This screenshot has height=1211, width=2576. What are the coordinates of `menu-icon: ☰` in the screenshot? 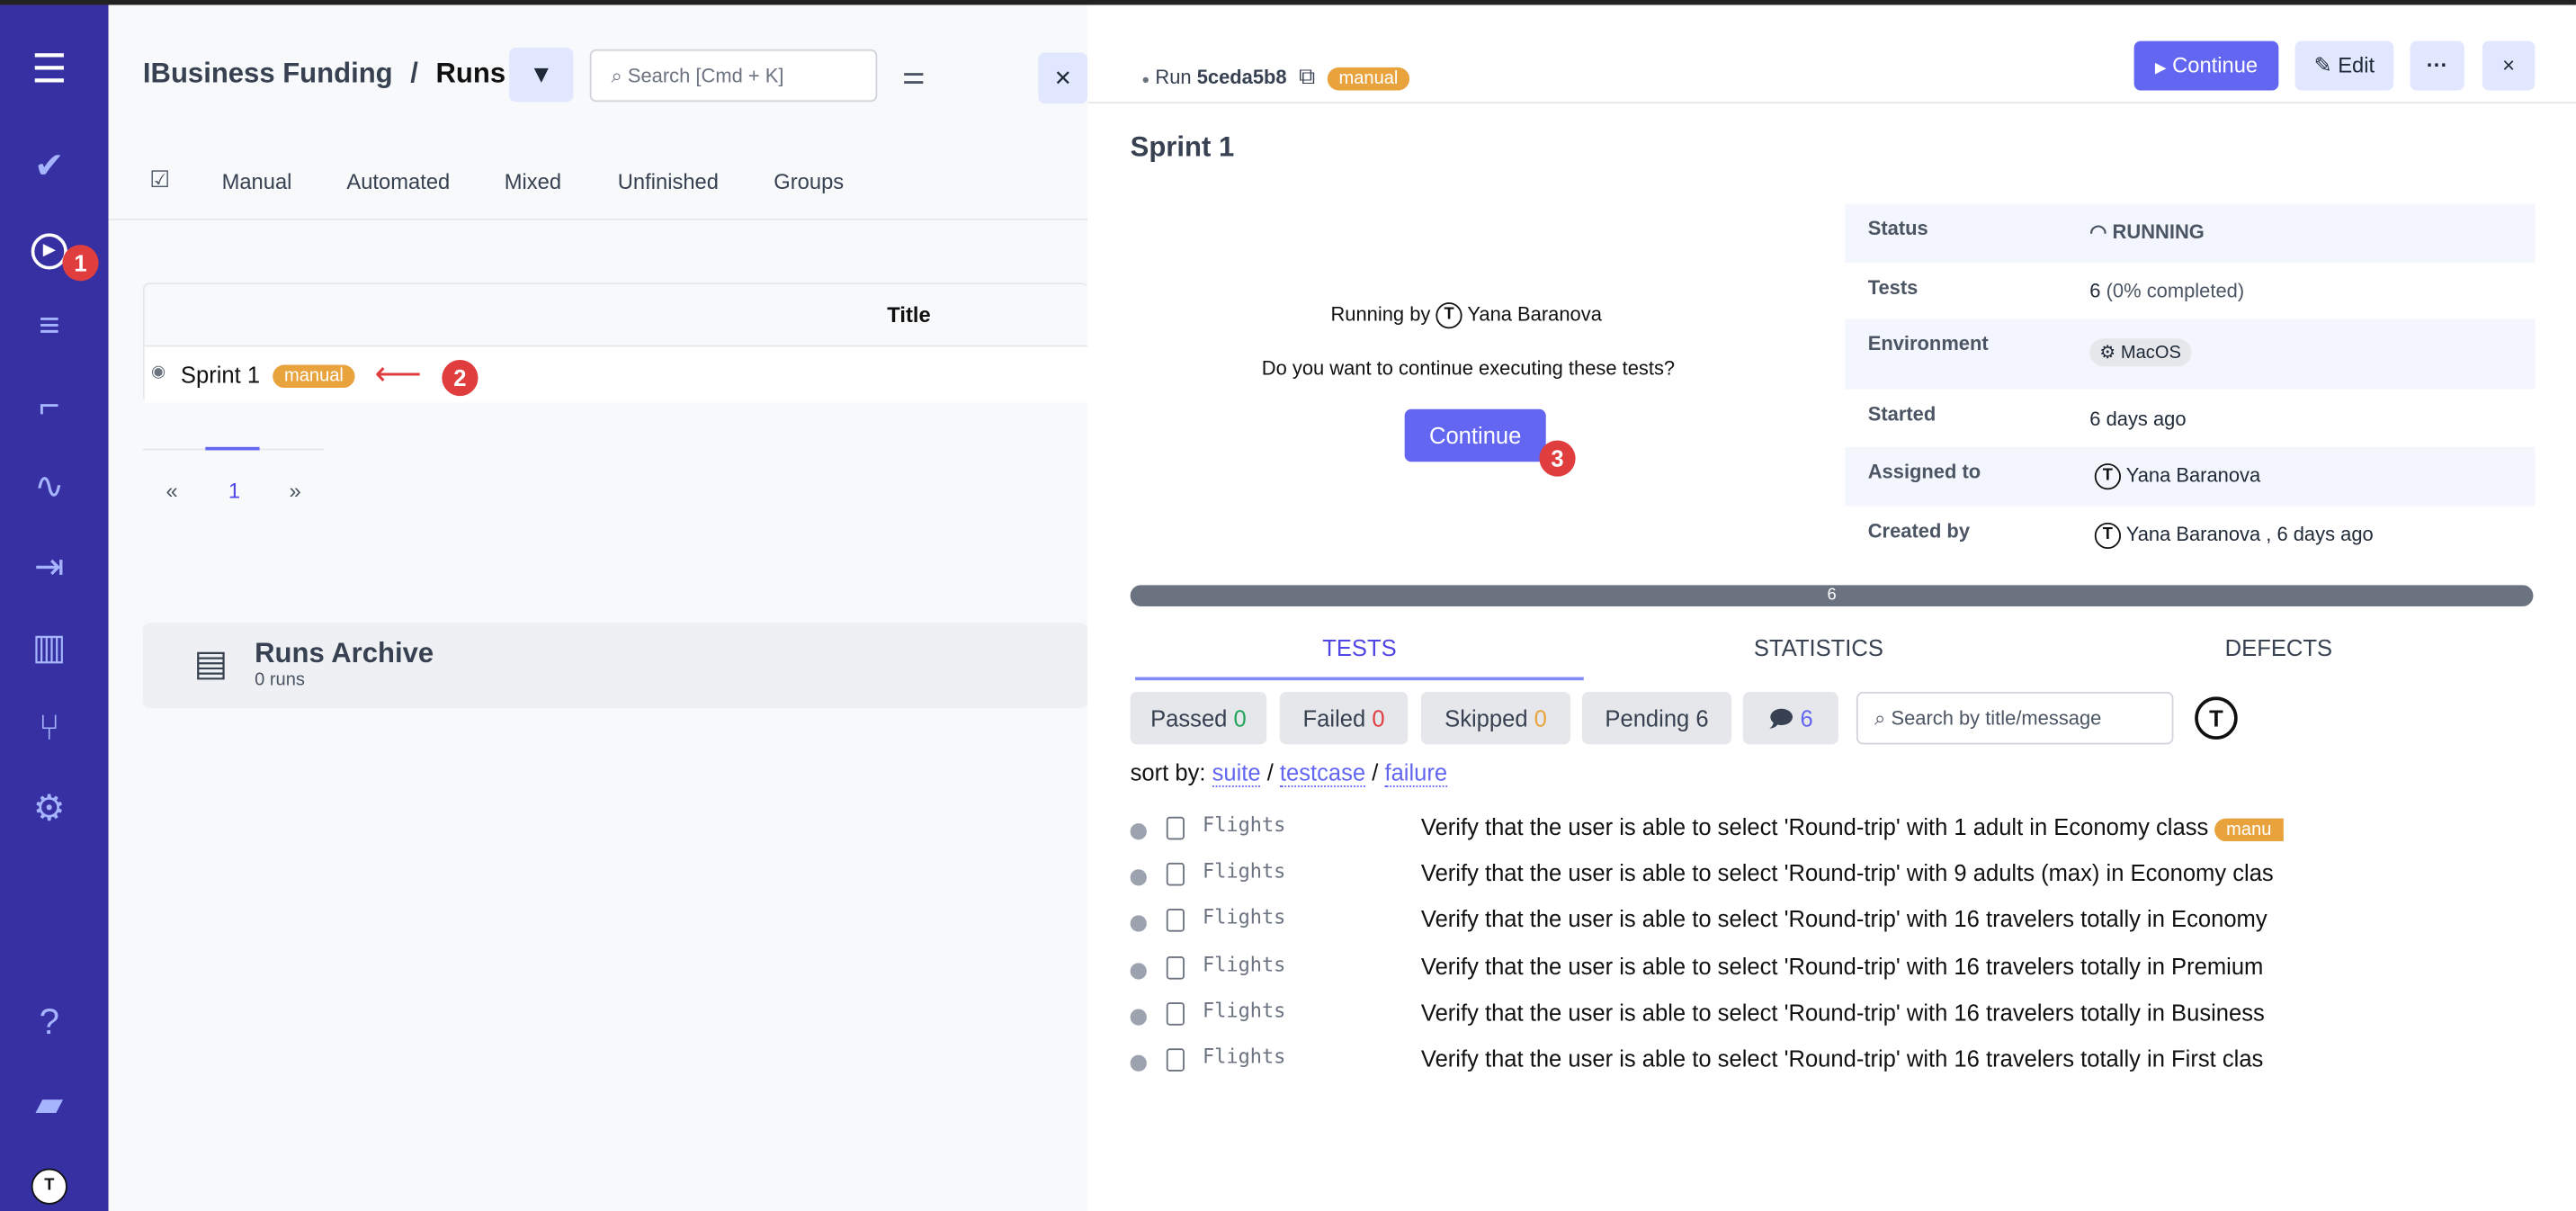 It's located at (49, 70).